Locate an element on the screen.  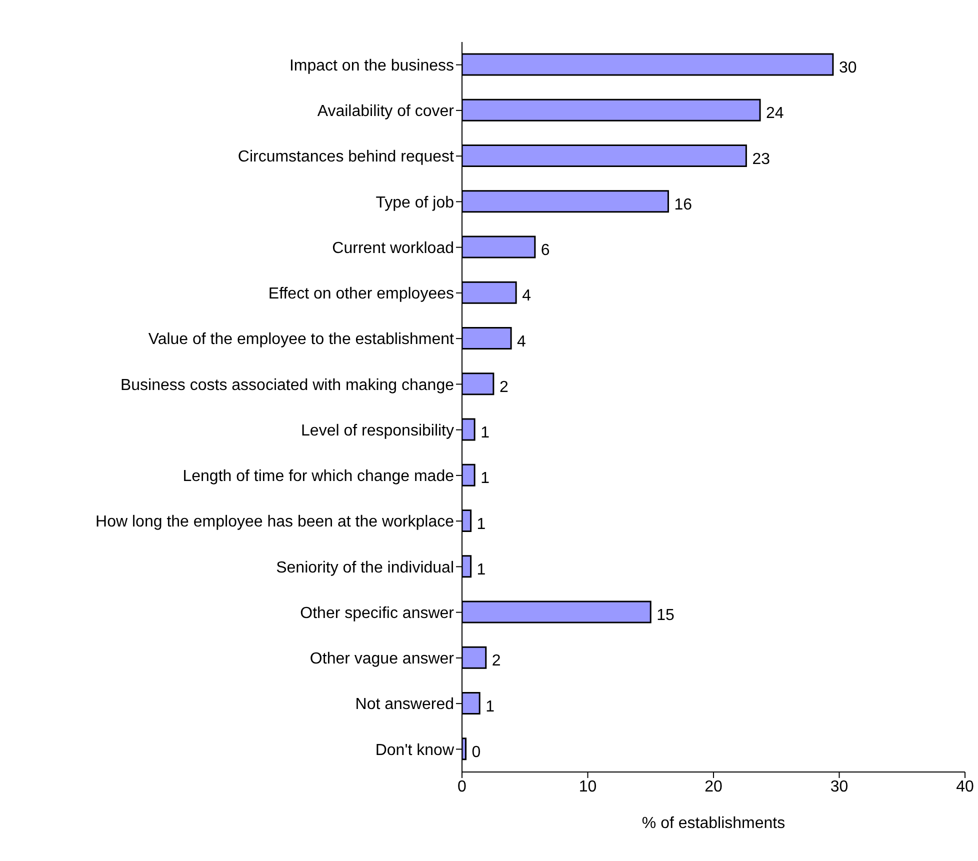
data-label: 24 is located at coordinates (775, 113).